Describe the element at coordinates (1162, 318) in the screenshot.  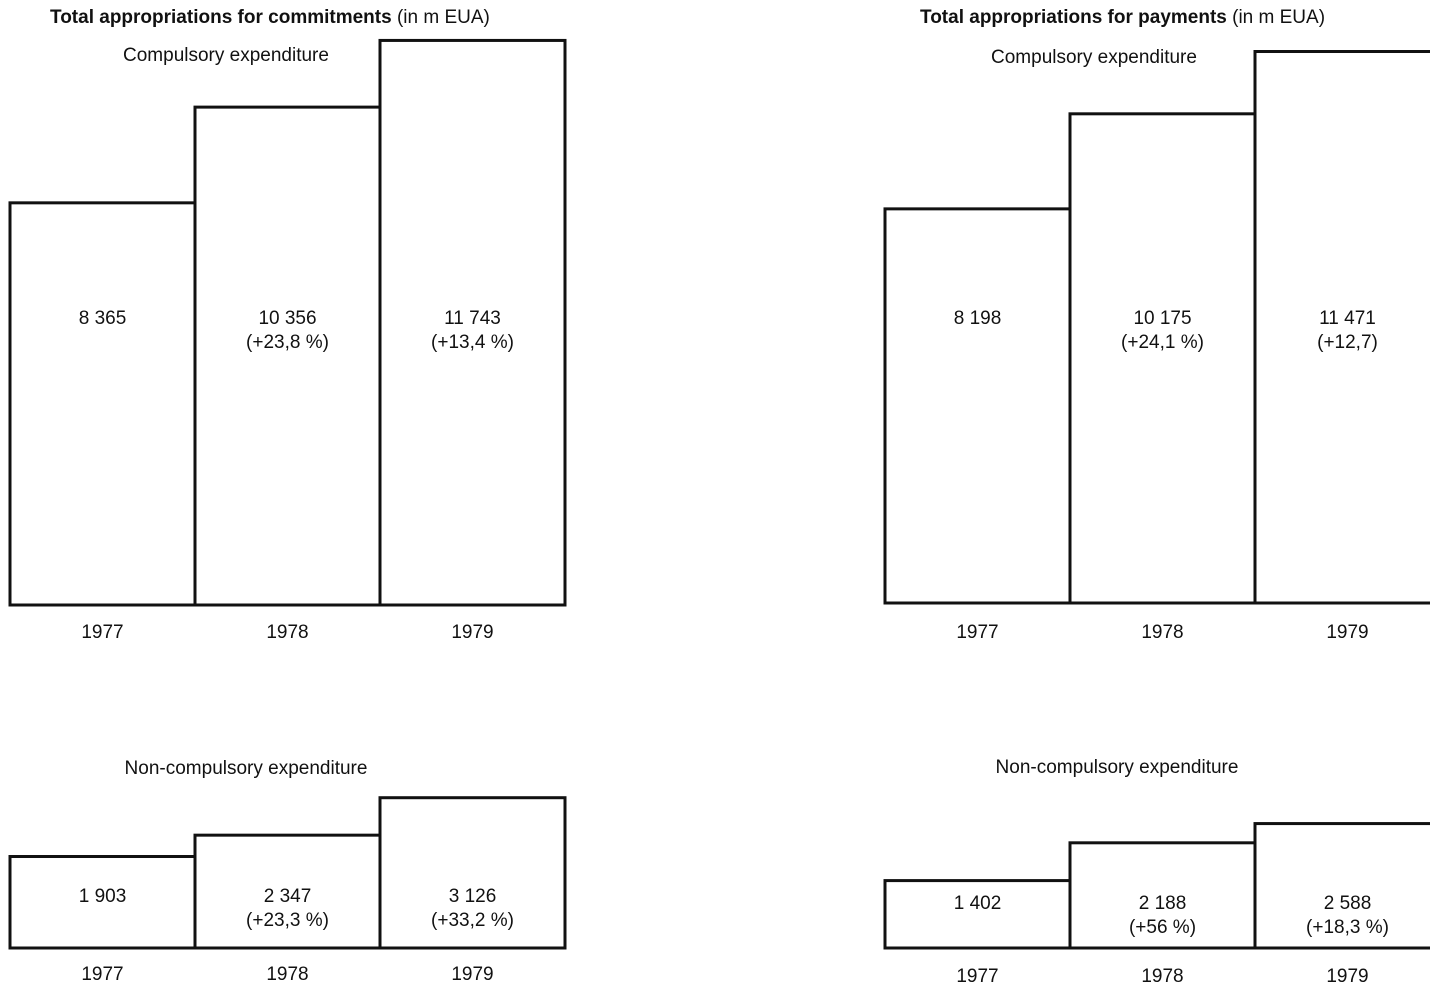
I see `value-label: 10 175` at that location.